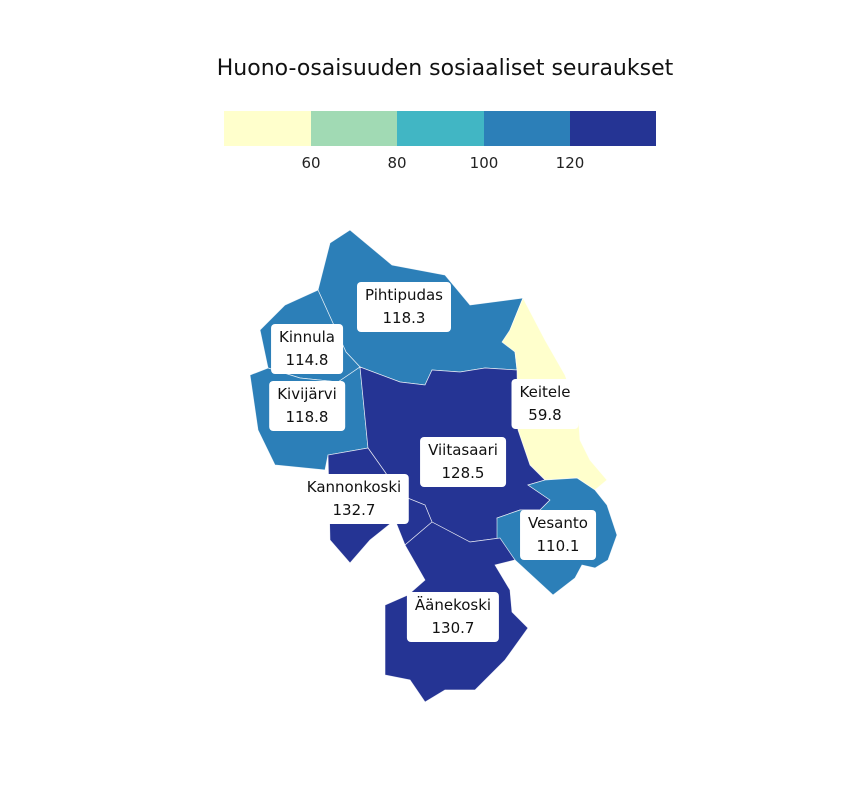 This screenshot has width=864, height=792. I want to click on region-label: Keitele 59.8, so click(545, 404).